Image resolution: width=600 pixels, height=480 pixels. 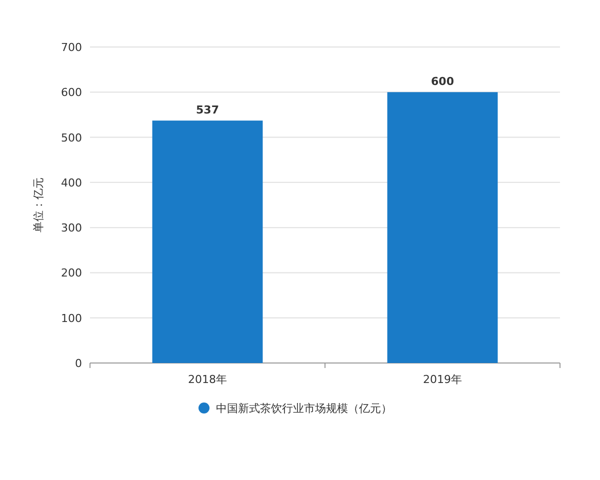 What do you see at coordinates (304, 408) in the screenshot?
I see `legend-label: 中国新式茶饮行业市场规模（亿元）` at bounding box center [304, 408].